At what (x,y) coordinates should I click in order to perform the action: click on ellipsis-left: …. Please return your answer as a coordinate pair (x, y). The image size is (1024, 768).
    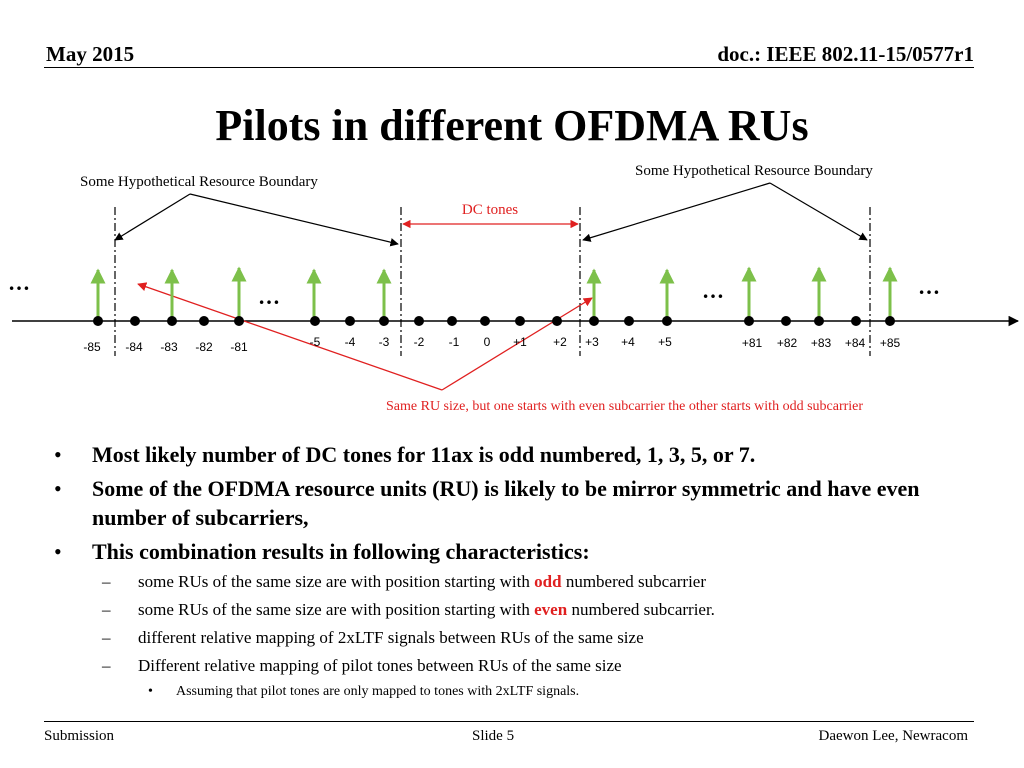
    Looking at the image, I should click on (269, 296).